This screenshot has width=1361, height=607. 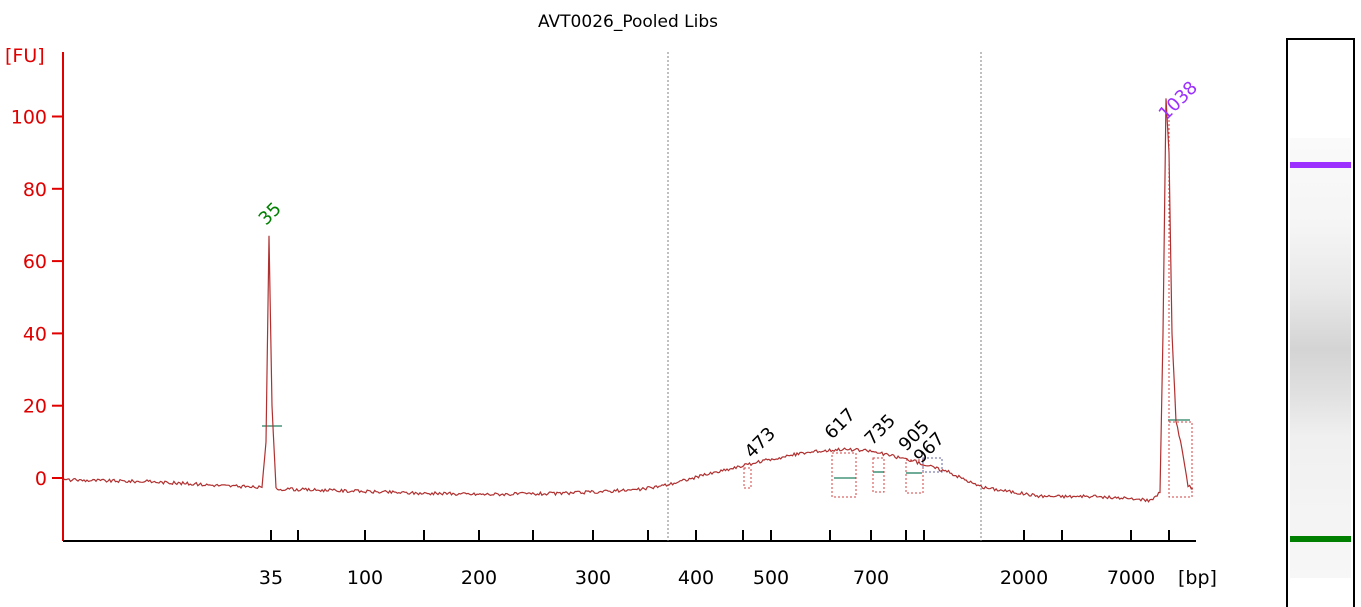 I want to click on upper-marker-band, so click(x=1320, y=165).